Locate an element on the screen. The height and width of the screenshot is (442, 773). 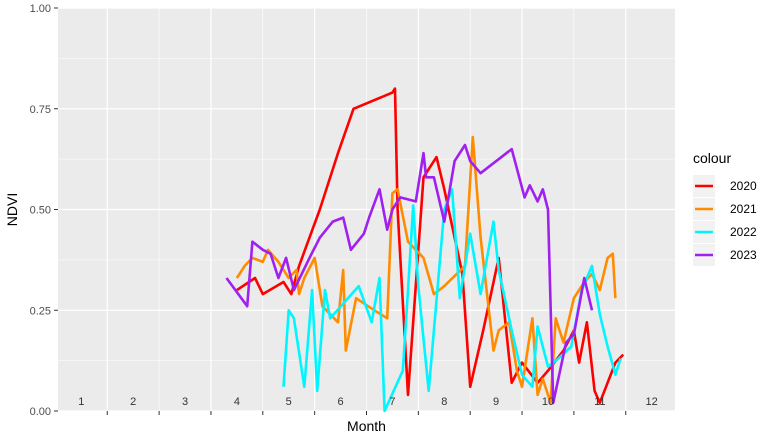
legend-label-2020: 2020 is located at coordinates (743, 186).